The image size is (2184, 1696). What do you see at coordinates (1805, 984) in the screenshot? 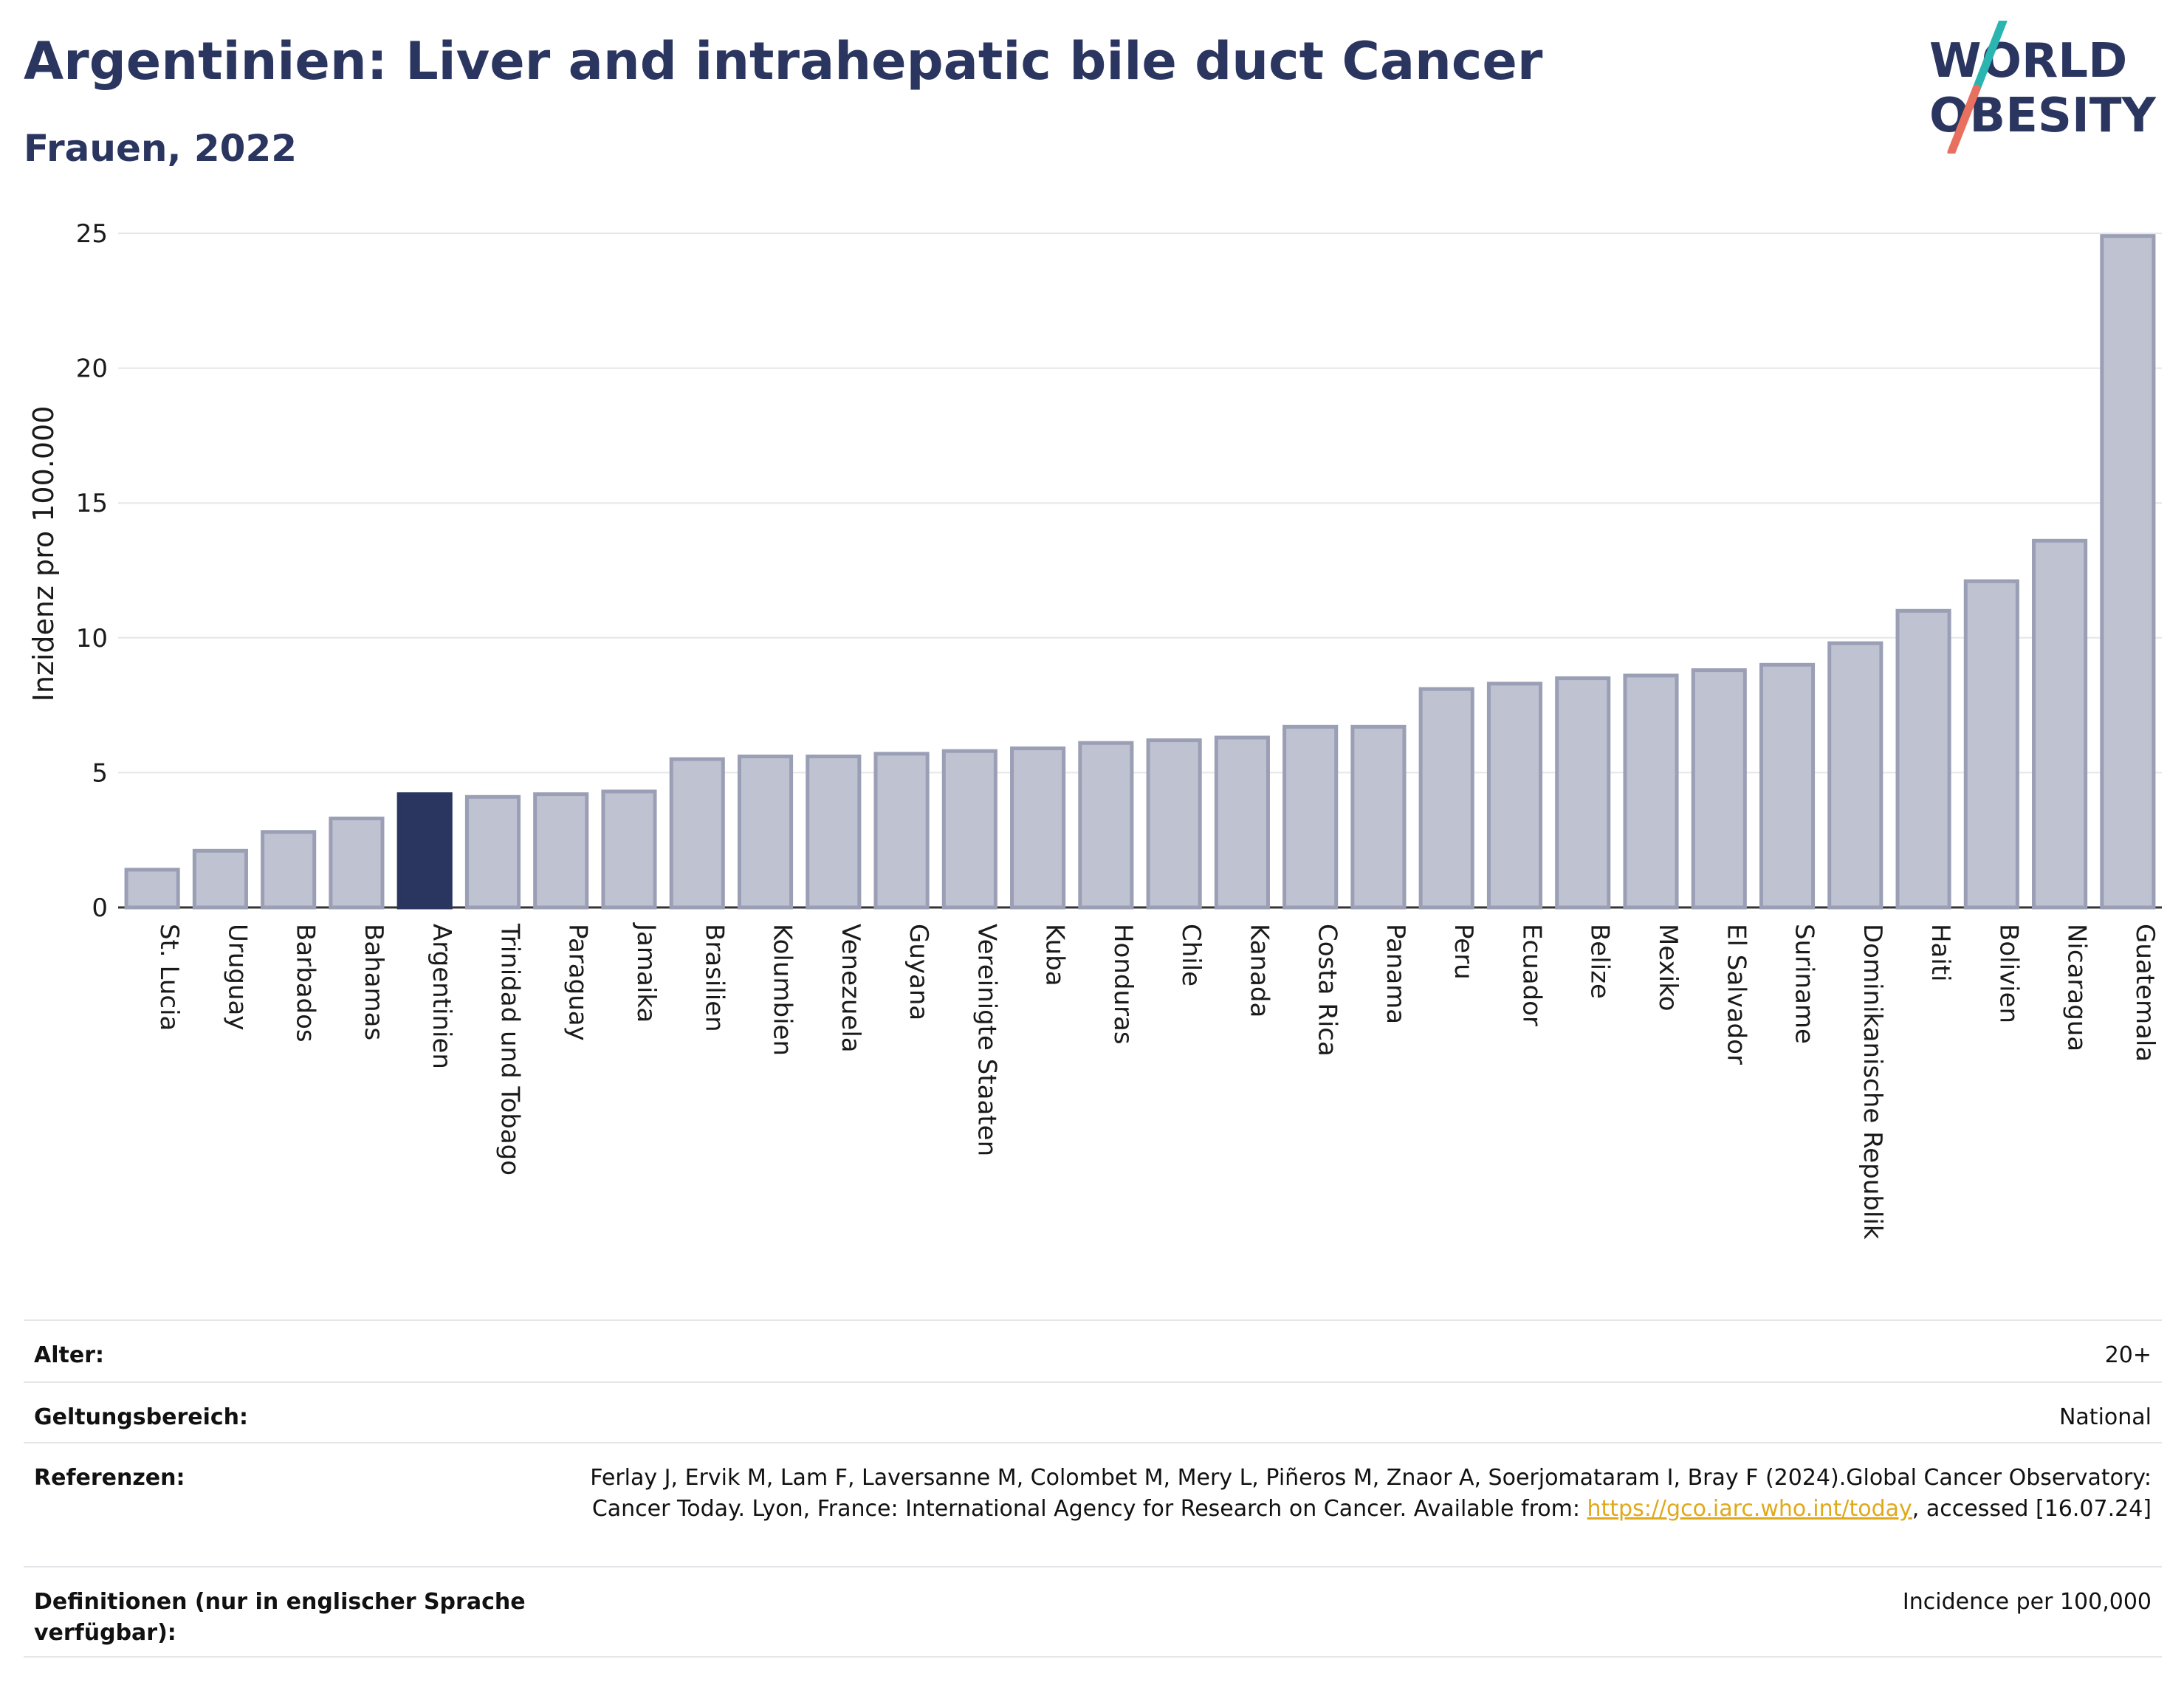
I see `x-tick-label: Suriname` at bounding box center [1805, 984].